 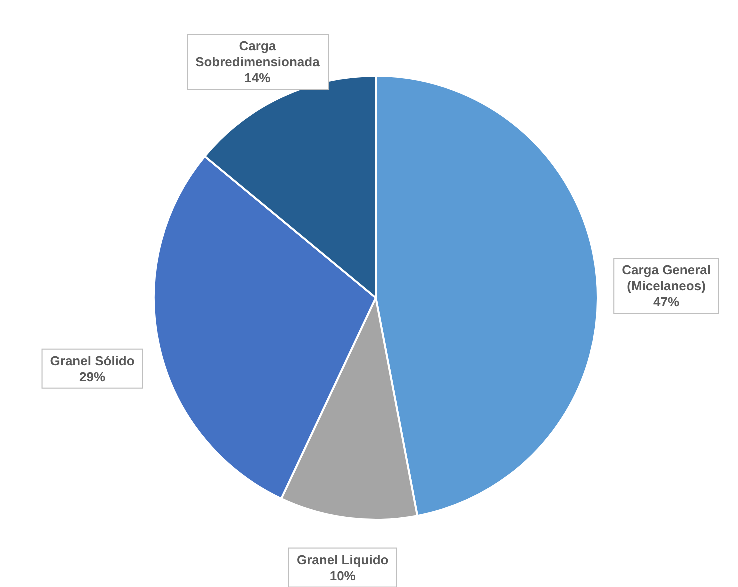 What do you see at coordinates (93, 376) in the screenshot?
I see `data-label: 29%` at bounding box center [93, 376].